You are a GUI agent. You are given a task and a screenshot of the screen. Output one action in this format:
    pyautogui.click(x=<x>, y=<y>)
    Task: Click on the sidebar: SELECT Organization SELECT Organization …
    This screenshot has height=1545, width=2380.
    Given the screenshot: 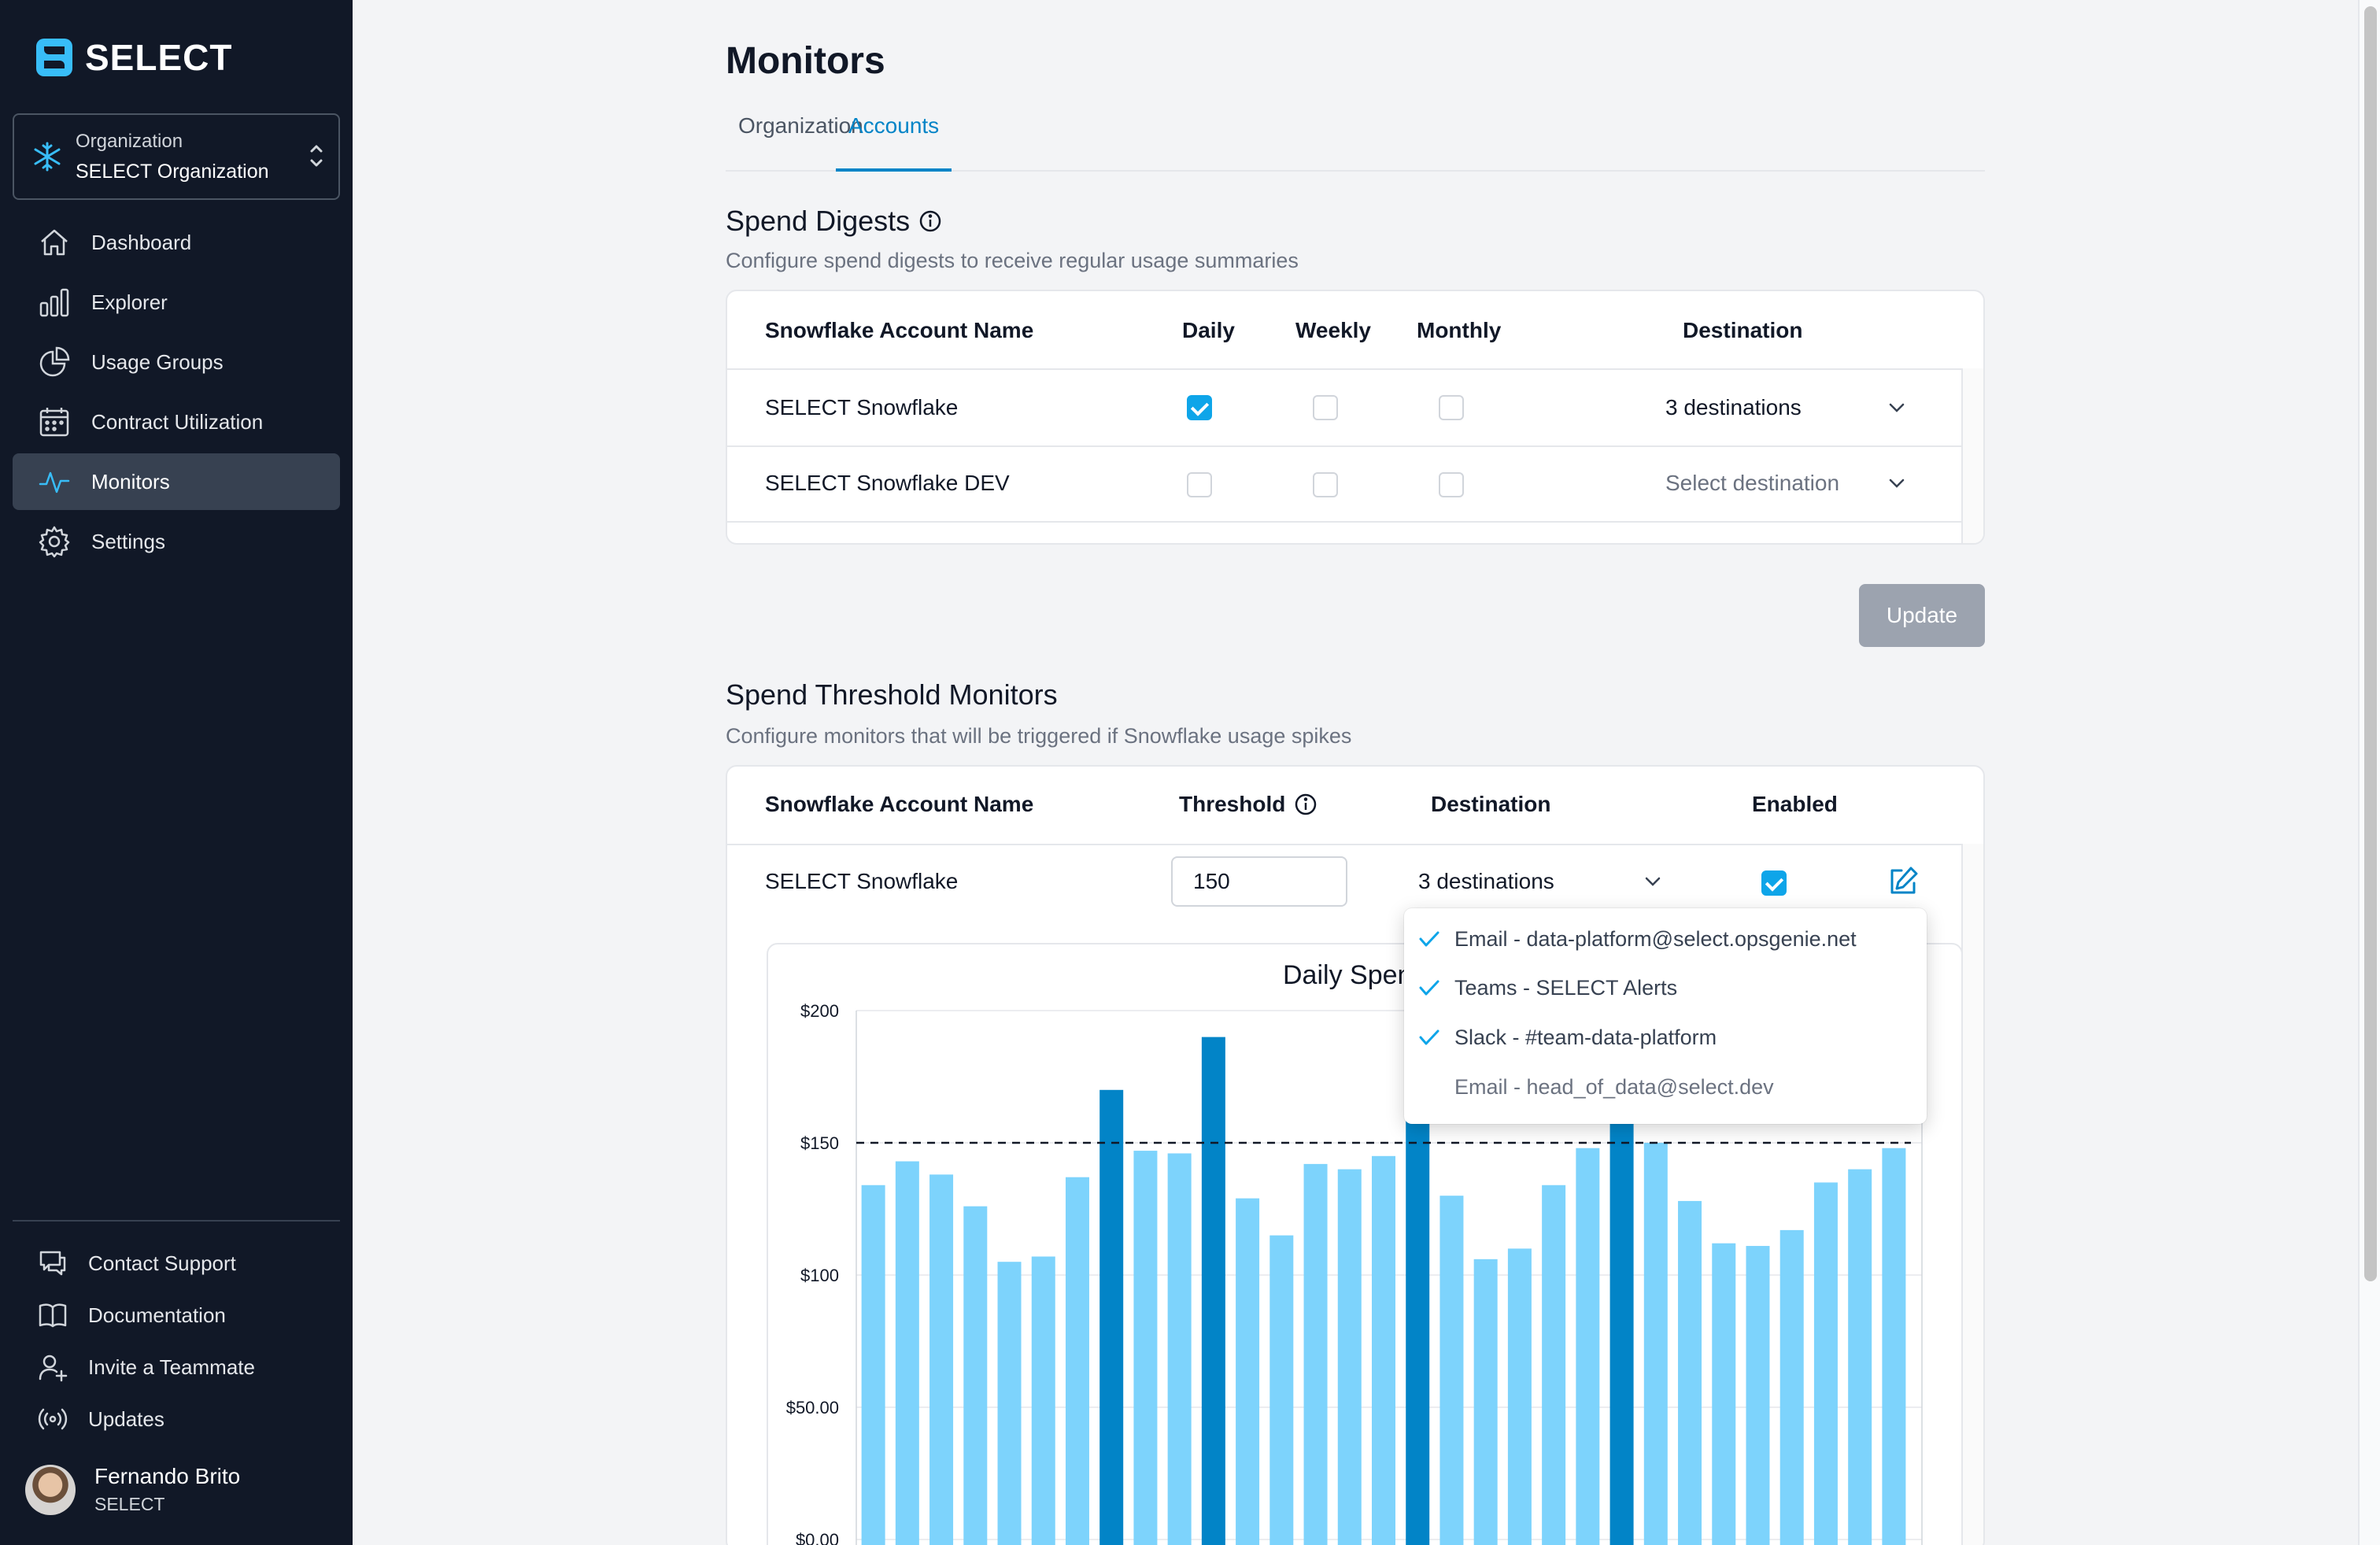 What is the action you would take?
    pyautogui.click(x=176, y=772)
    